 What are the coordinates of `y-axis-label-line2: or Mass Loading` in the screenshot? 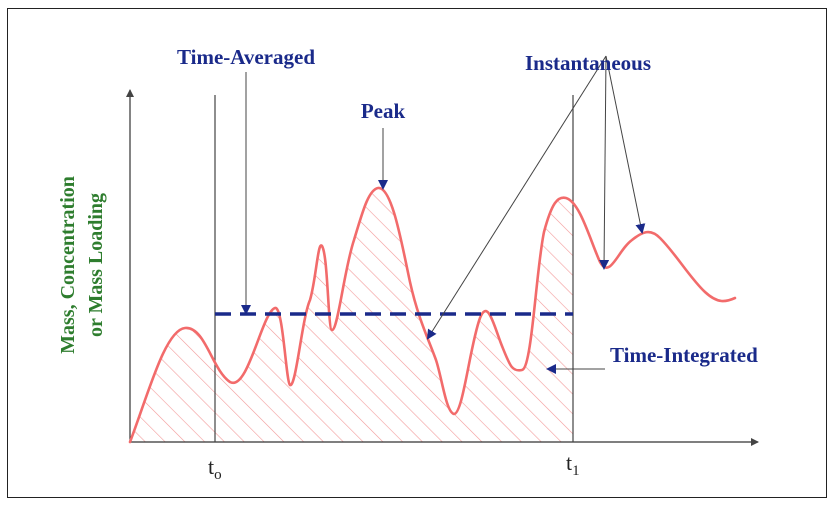 It's located at (96, 265).